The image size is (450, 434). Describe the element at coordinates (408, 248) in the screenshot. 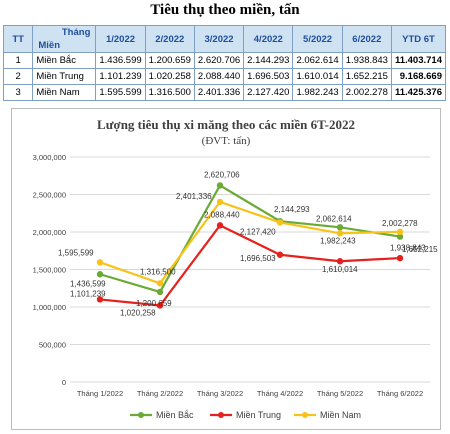

I see `data-label: 1,938,843` at that location.